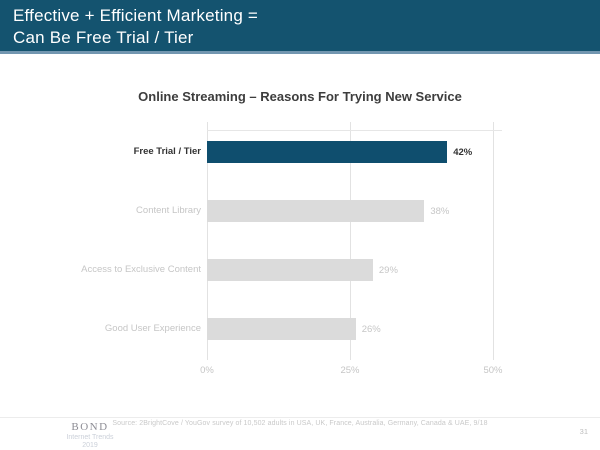  I want to click on slide-title-line1: Effective + Efficient Marketing =, so click(136, 15).